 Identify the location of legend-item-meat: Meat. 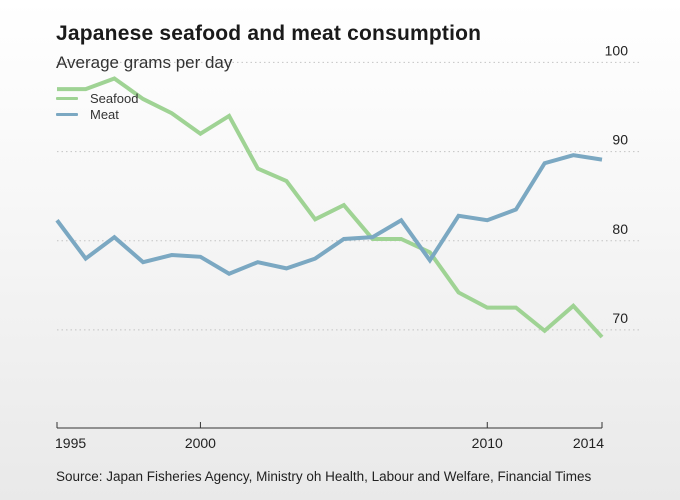
(97, 114).